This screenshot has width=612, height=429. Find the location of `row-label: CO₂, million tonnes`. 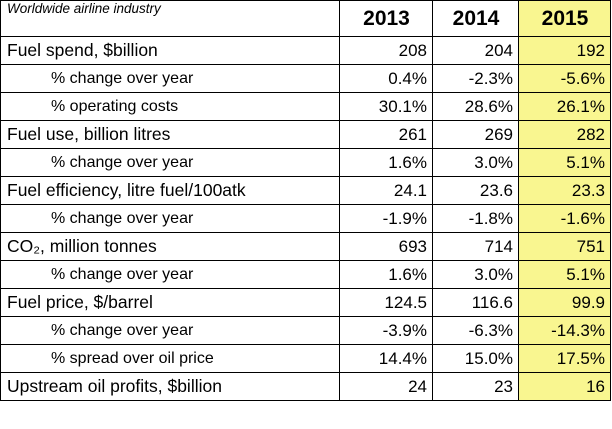

row-label: CO₂, million tonnes is located at coordinates (170, 246).